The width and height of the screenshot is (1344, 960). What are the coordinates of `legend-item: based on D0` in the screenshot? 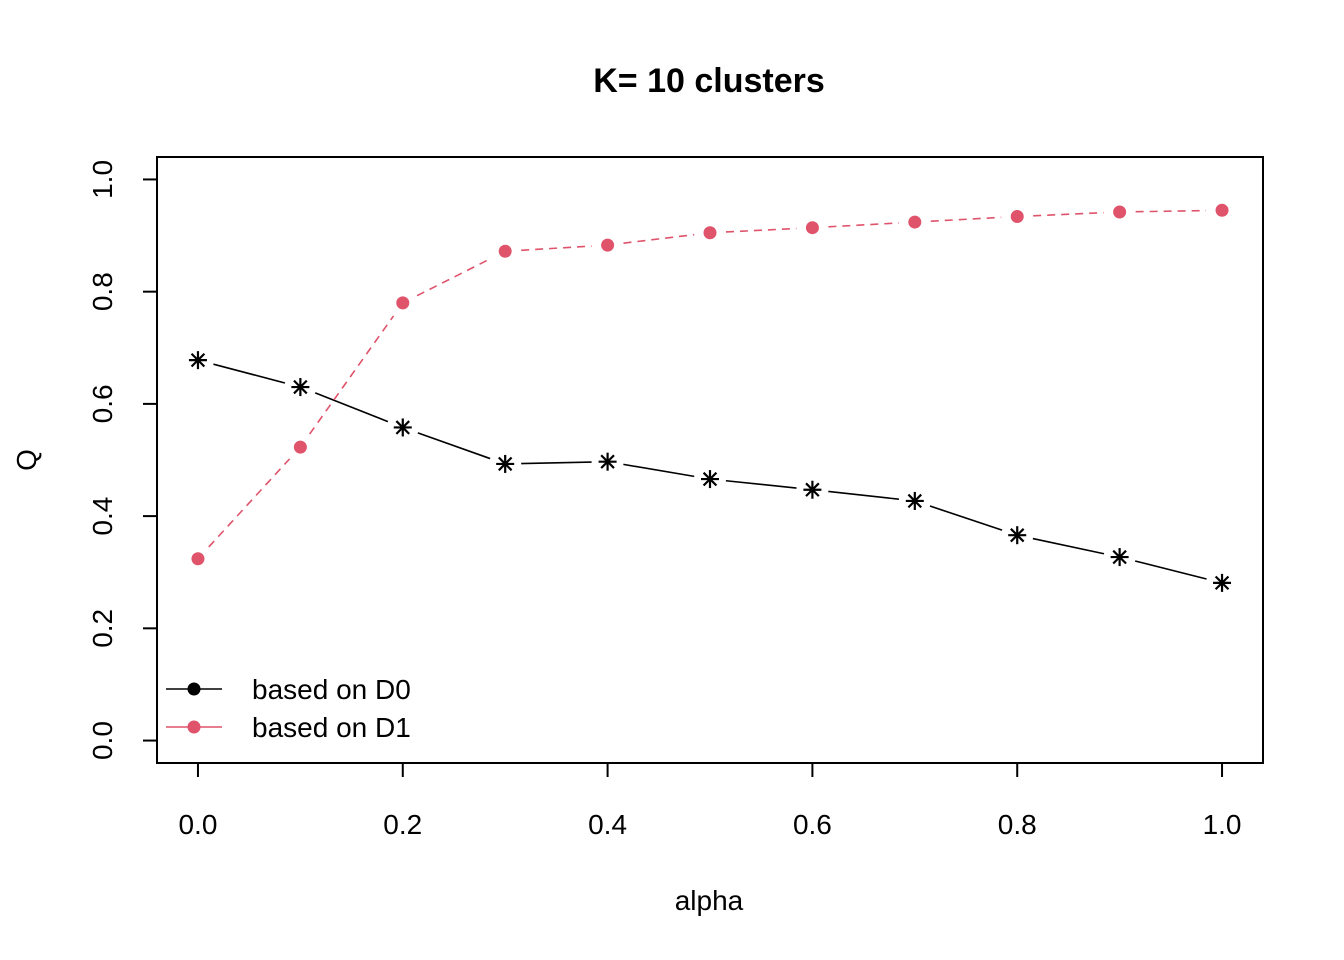 It's located at (288, 689).